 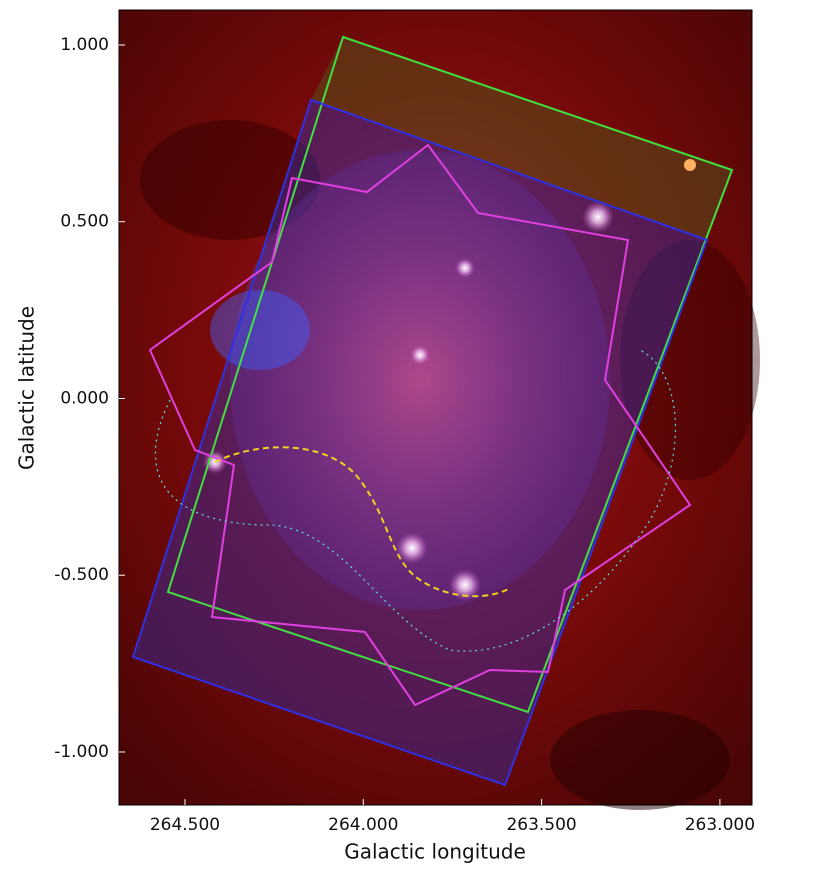 I want to click on x-tick-label: 263.000, so click(x=720, y=825).